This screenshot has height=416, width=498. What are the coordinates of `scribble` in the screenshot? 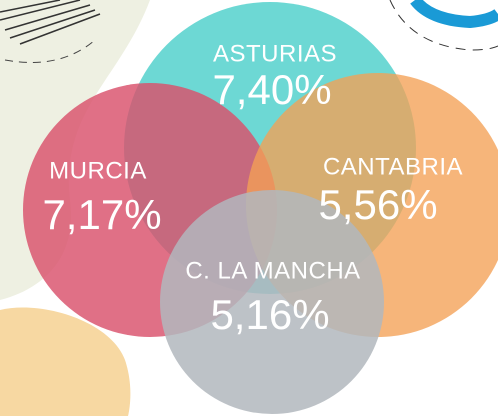 It's located at (50, 22).